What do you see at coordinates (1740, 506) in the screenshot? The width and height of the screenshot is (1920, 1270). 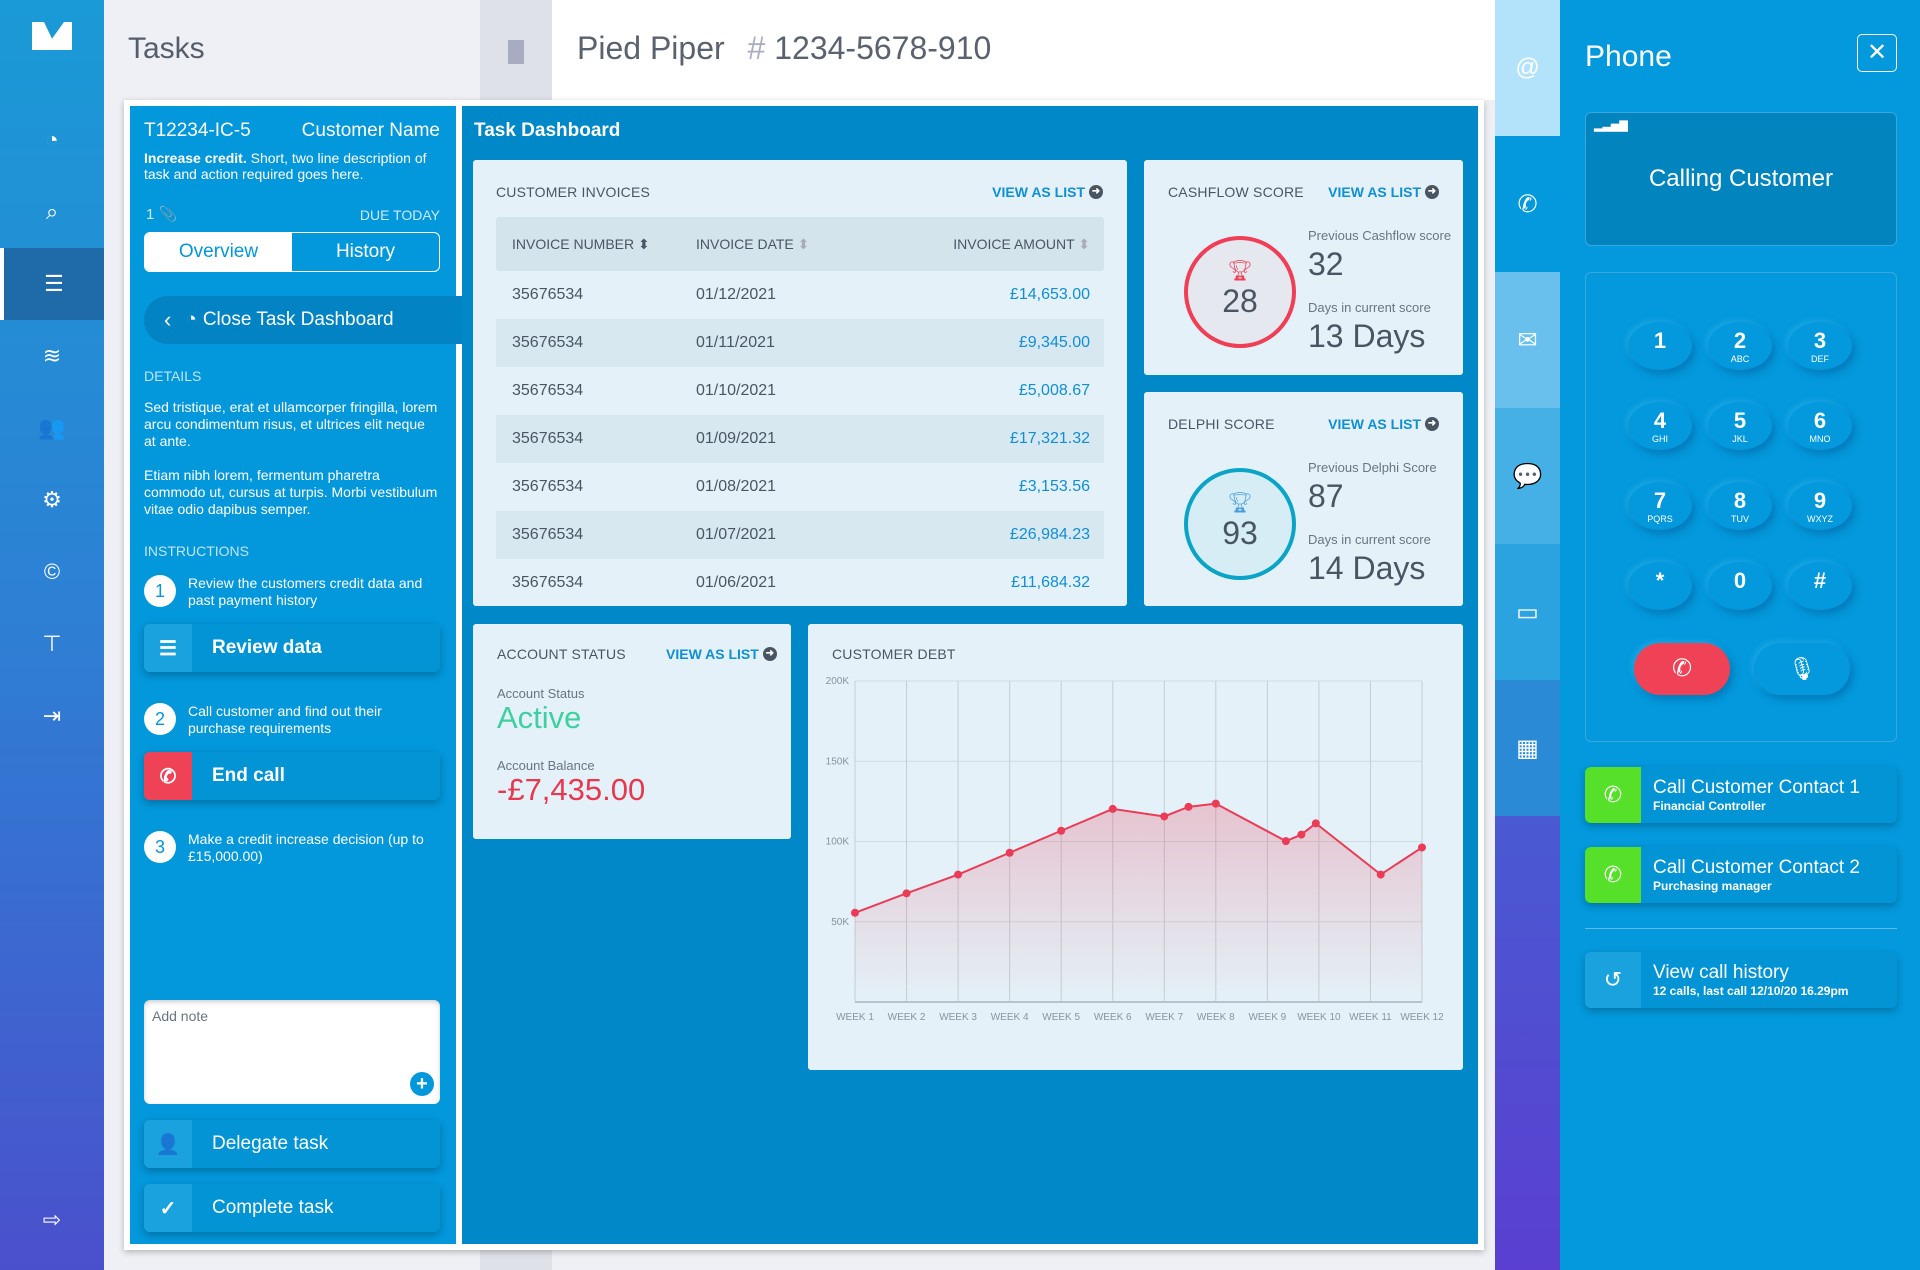 I see `key-8: 8 TUV` at bounding box center [1740, 506].